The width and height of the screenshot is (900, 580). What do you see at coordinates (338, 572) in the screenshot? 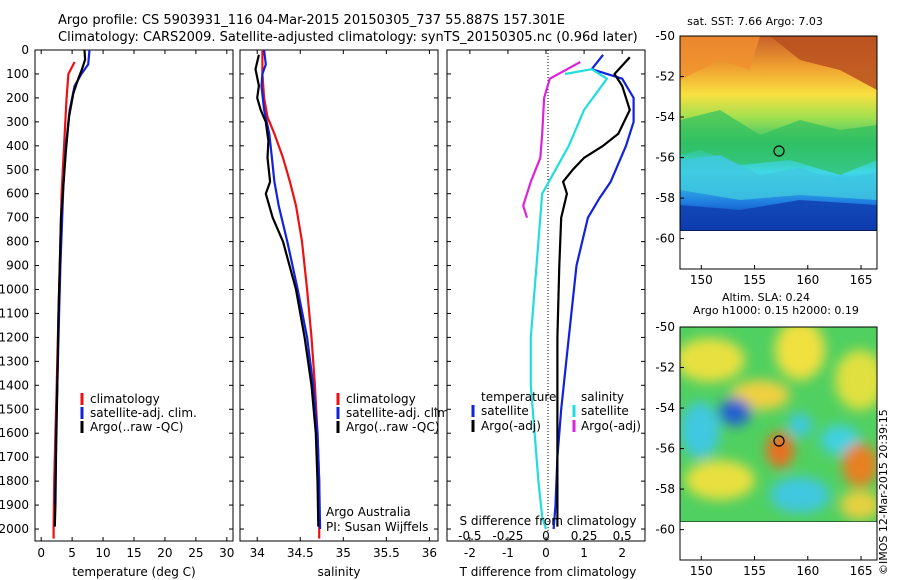
I see `salinity-xlabel: salinity` at bounding box center [338, 572].